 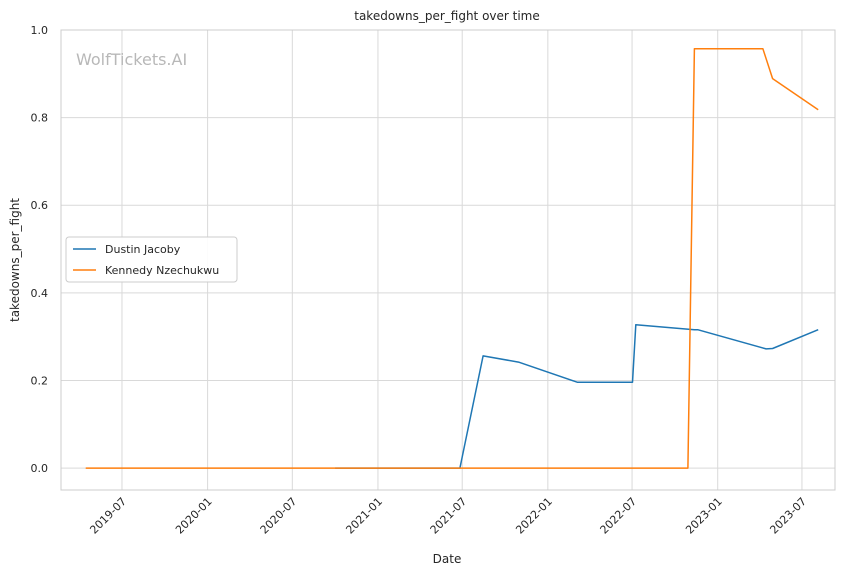 I want to click on y-axis-label: takedowns_per_fight, so click(x=15, y=260).